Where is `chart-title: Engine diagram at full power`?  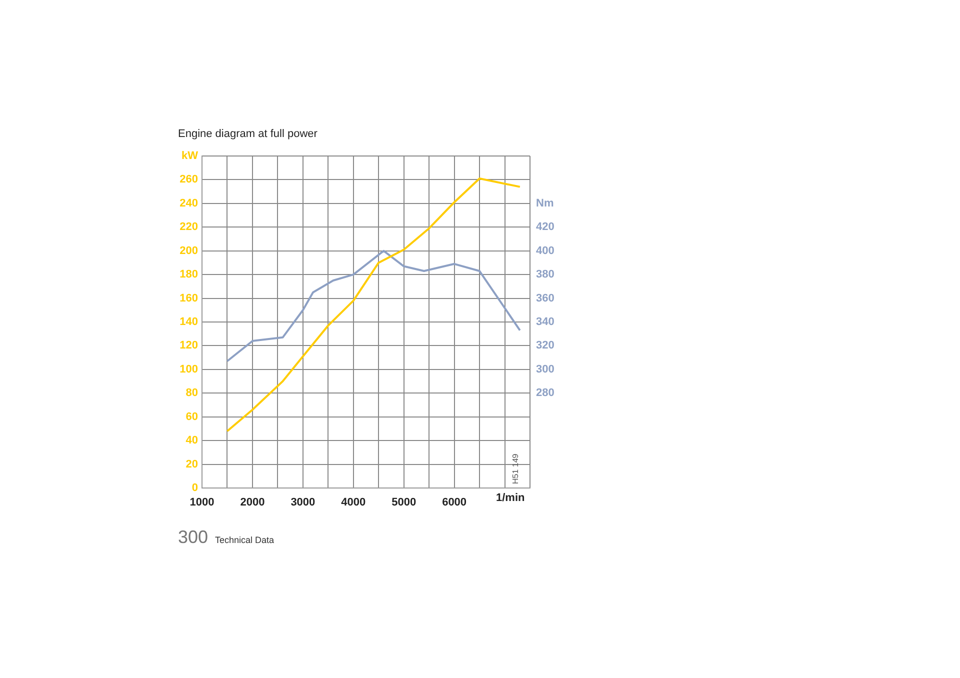 chart-title: Engine diagram at full power is located at coordinates (248, 134).